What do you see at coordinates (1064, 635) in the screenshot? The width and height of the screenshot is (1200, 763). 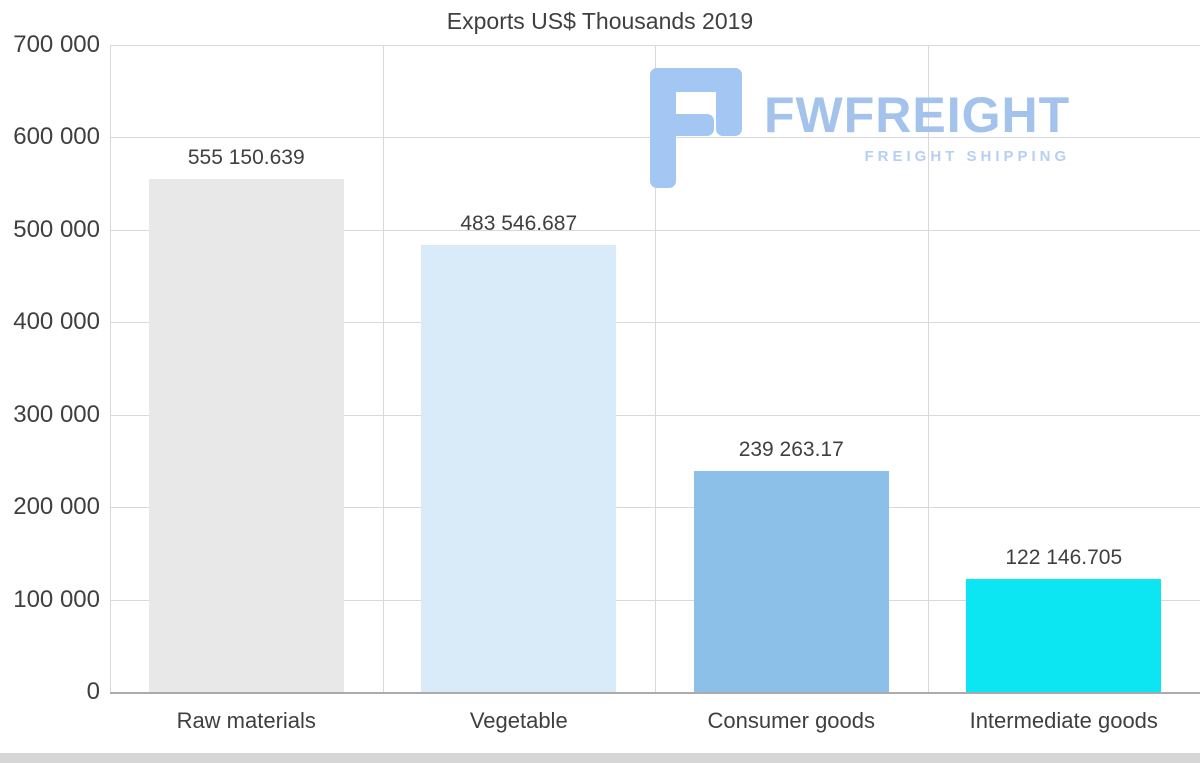 I see `bar-intermediate-goods` at bounding box center [1064, 635].